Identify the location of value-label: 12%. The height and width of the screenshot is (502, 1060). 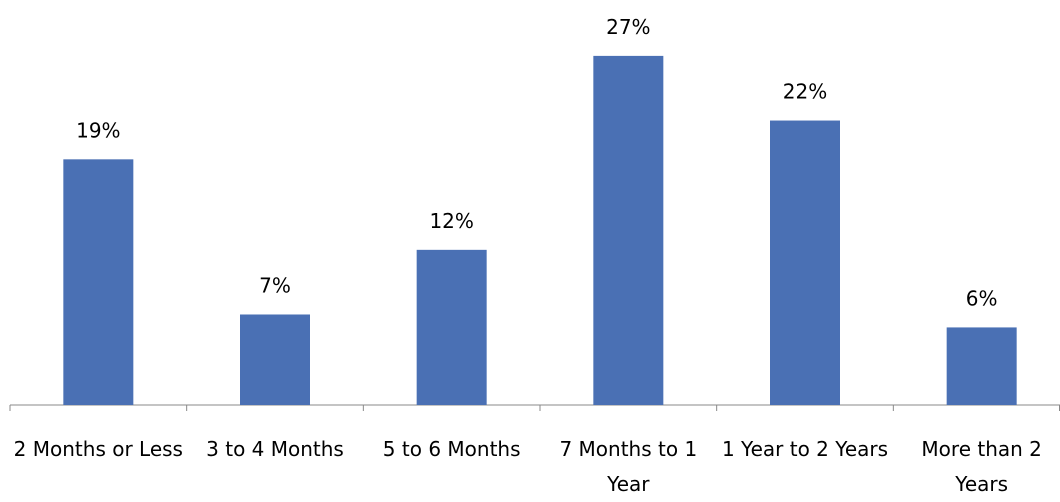
(451, 221).